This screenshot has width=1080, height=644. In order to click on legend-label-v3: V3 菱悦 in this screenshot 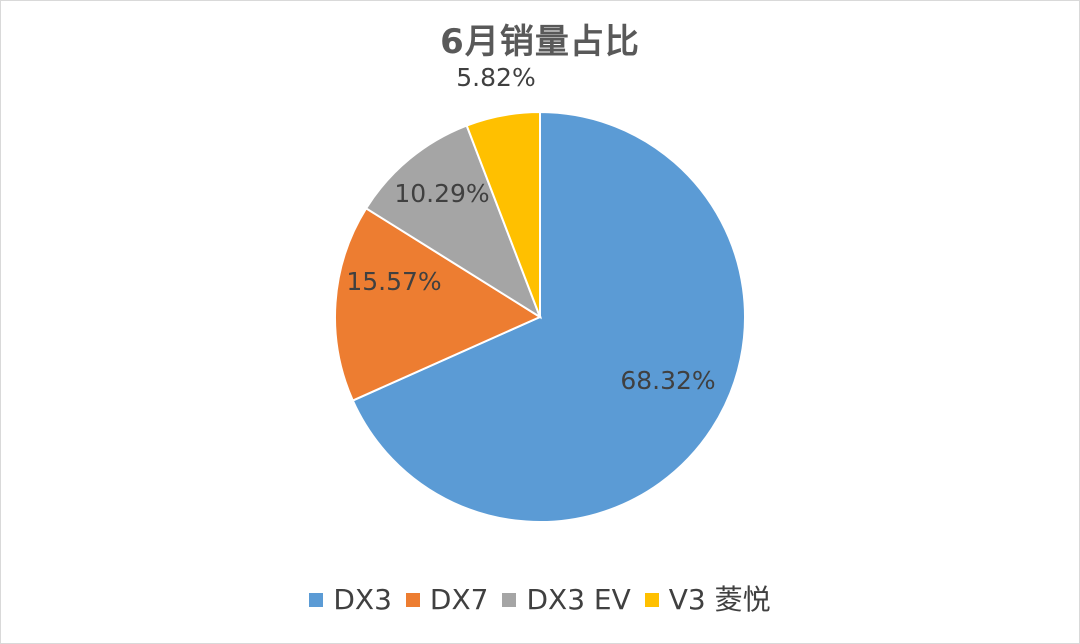, I will do `click(719, 599)`.